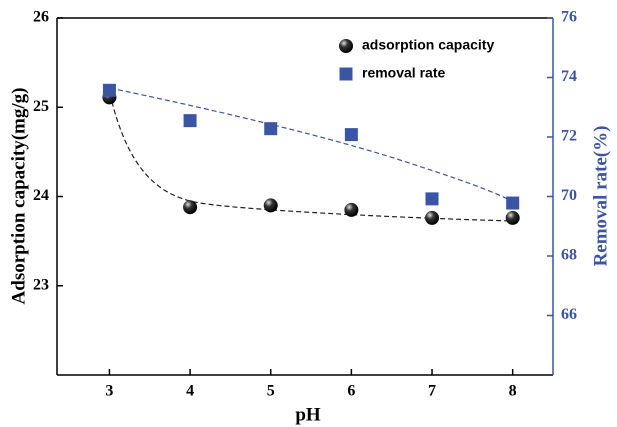 The width and height of the screenshot is (617, 427). I want to click on y2-tick-label: 76, so click(569, 17).